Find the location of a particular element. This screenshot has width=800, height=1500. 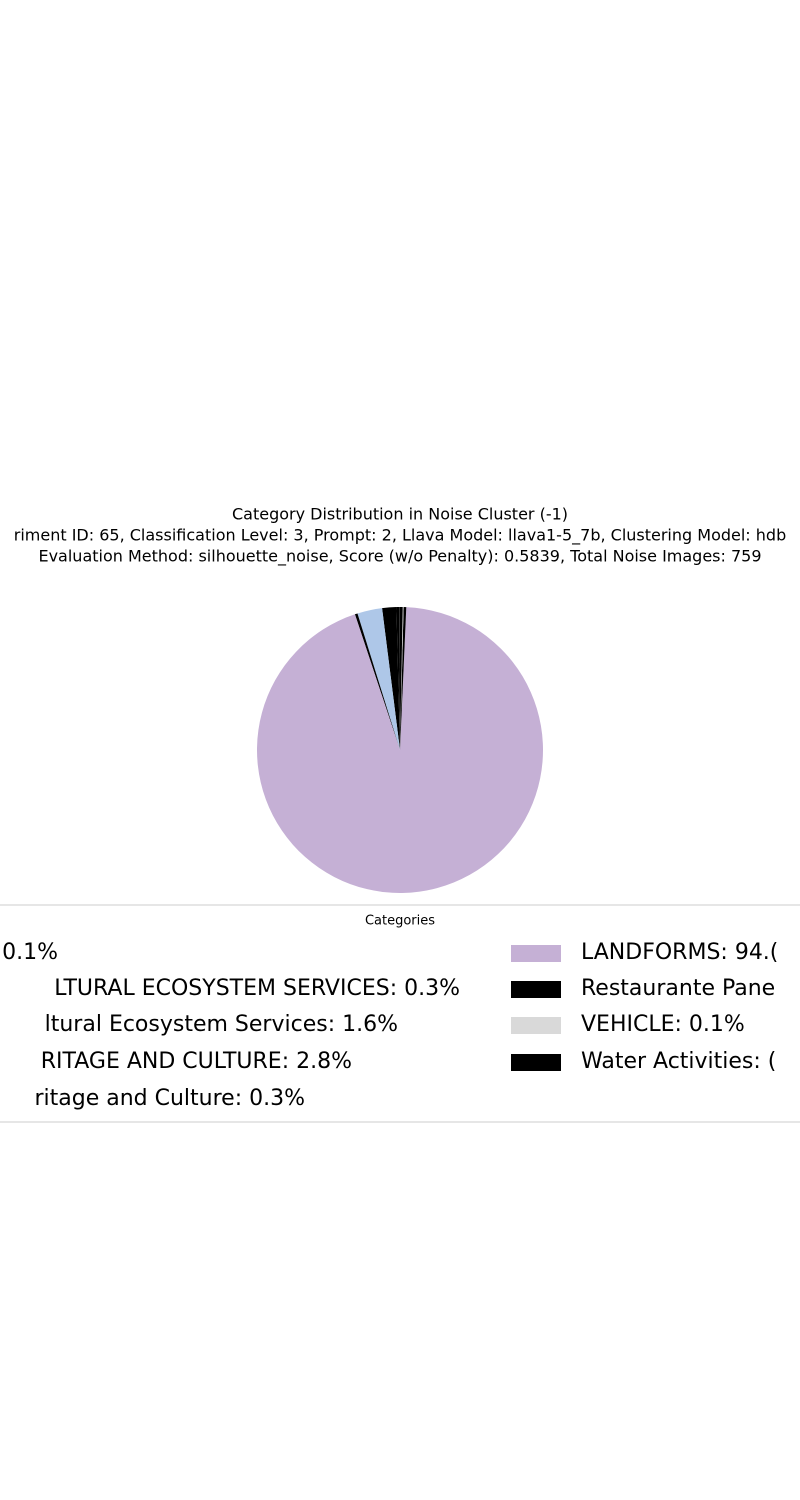

legend-label: LTURAL ECOSYSTEM SERVICES: 0.3% is located at coordinates (257, 988).